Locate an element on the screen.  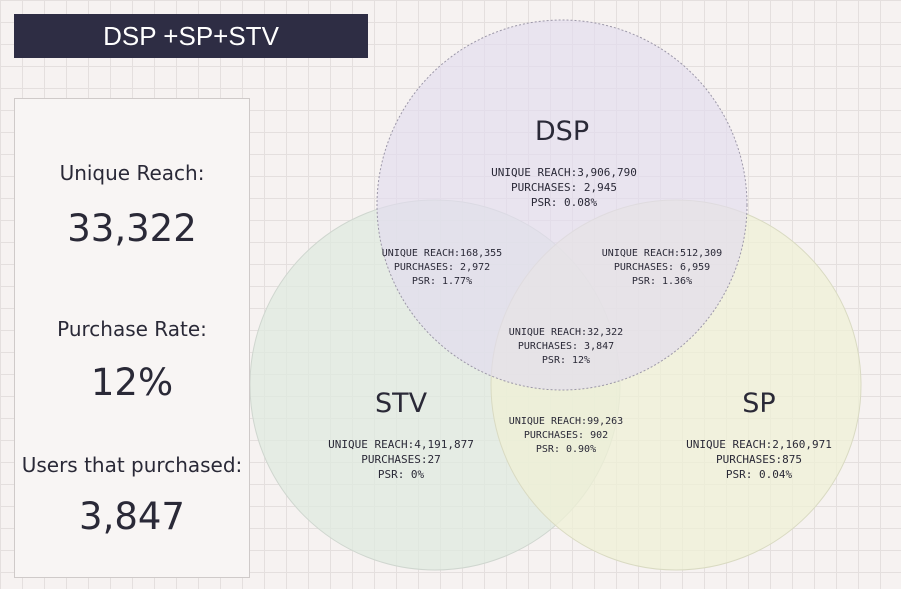
stv-sp-purchases: PURCHASES: 902 is located at coordinates (566, 435).